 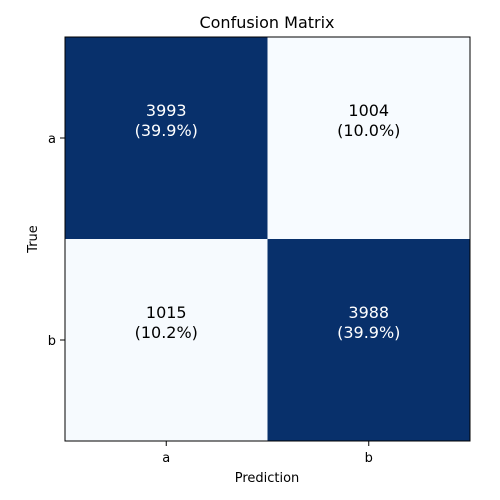 What do you see at coordinates (368, 110) in the screenshot?
I see `cell-count-label: 1004` at bounding box center [368, 110].